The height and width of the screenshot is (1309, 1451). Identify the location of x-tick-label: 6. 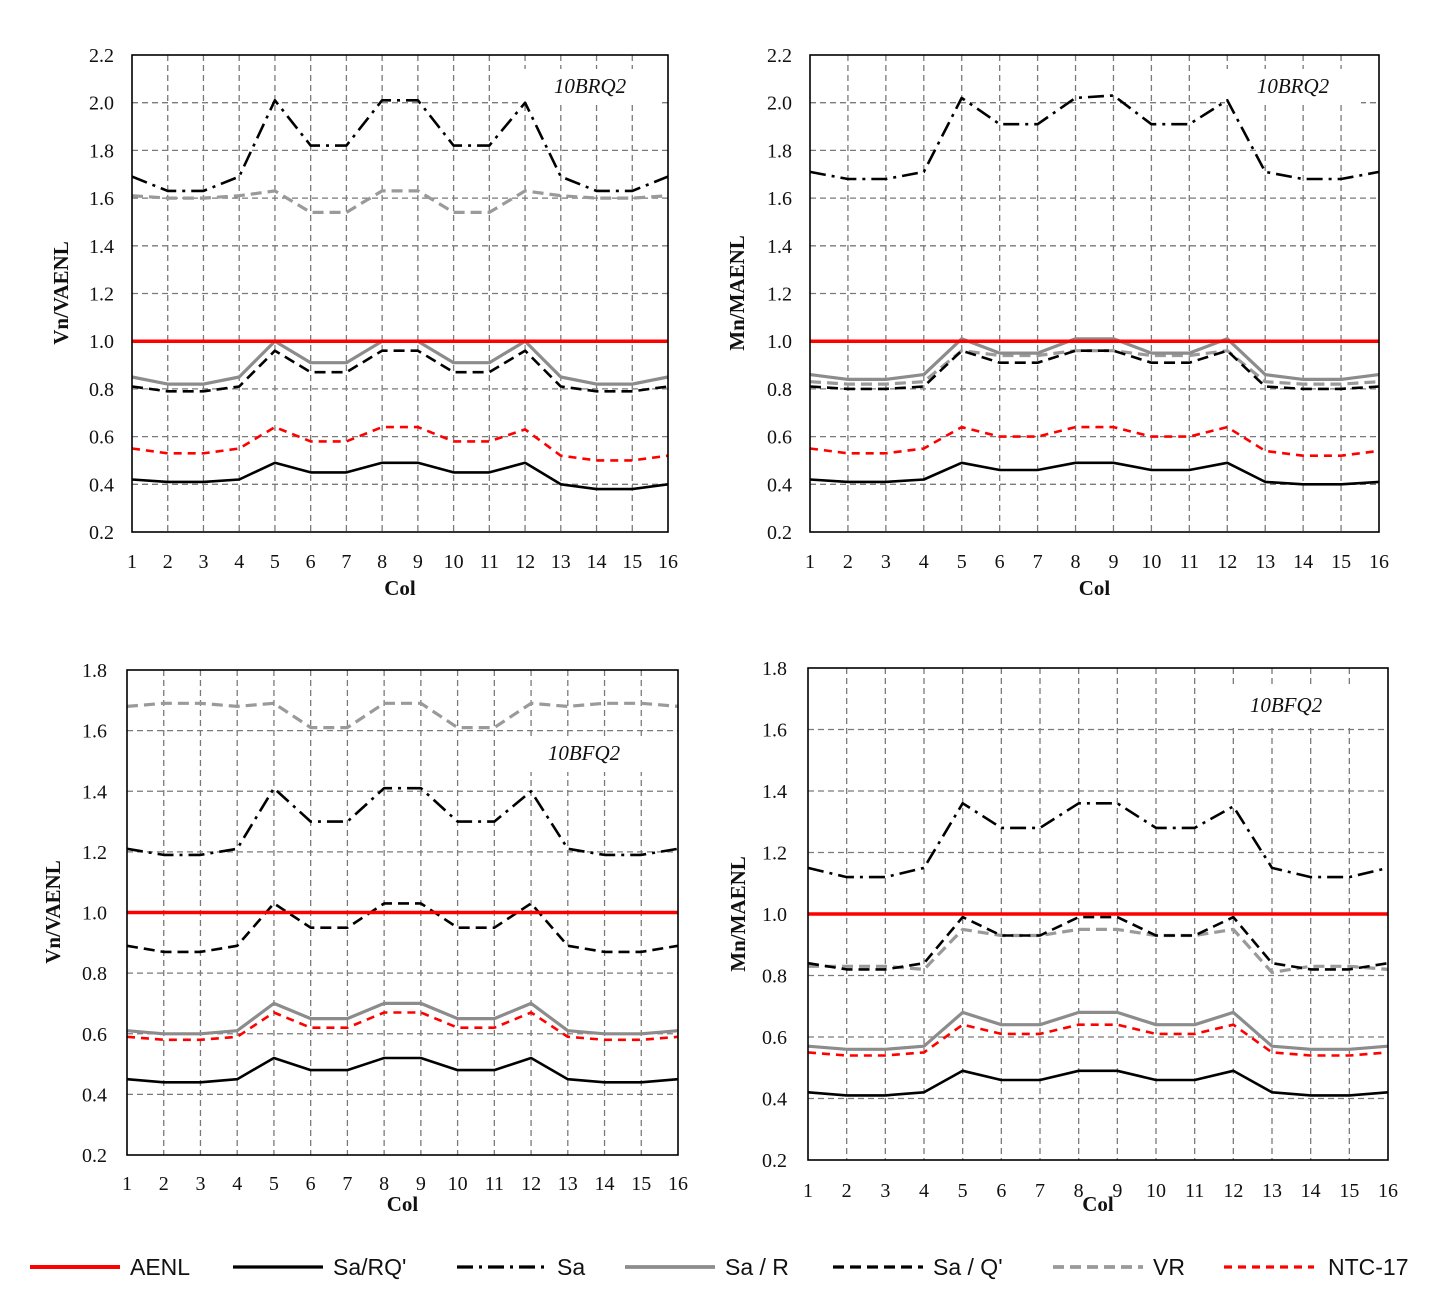
(1001, 1191).